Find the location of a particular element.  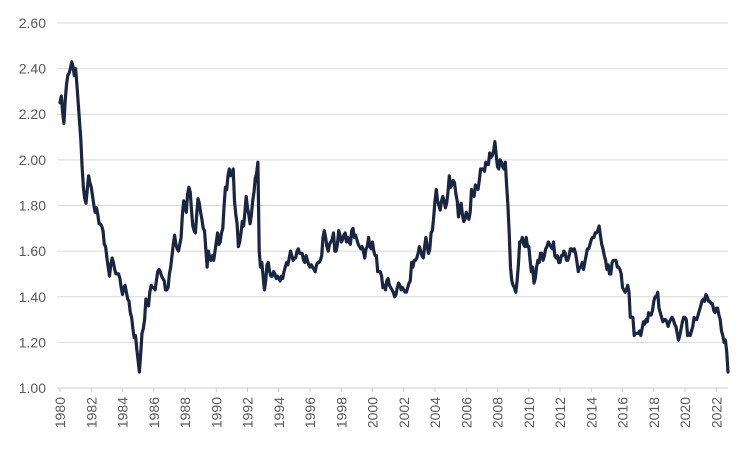

x-axis-tick-label: 2016 is located at coordinates (623, 412).